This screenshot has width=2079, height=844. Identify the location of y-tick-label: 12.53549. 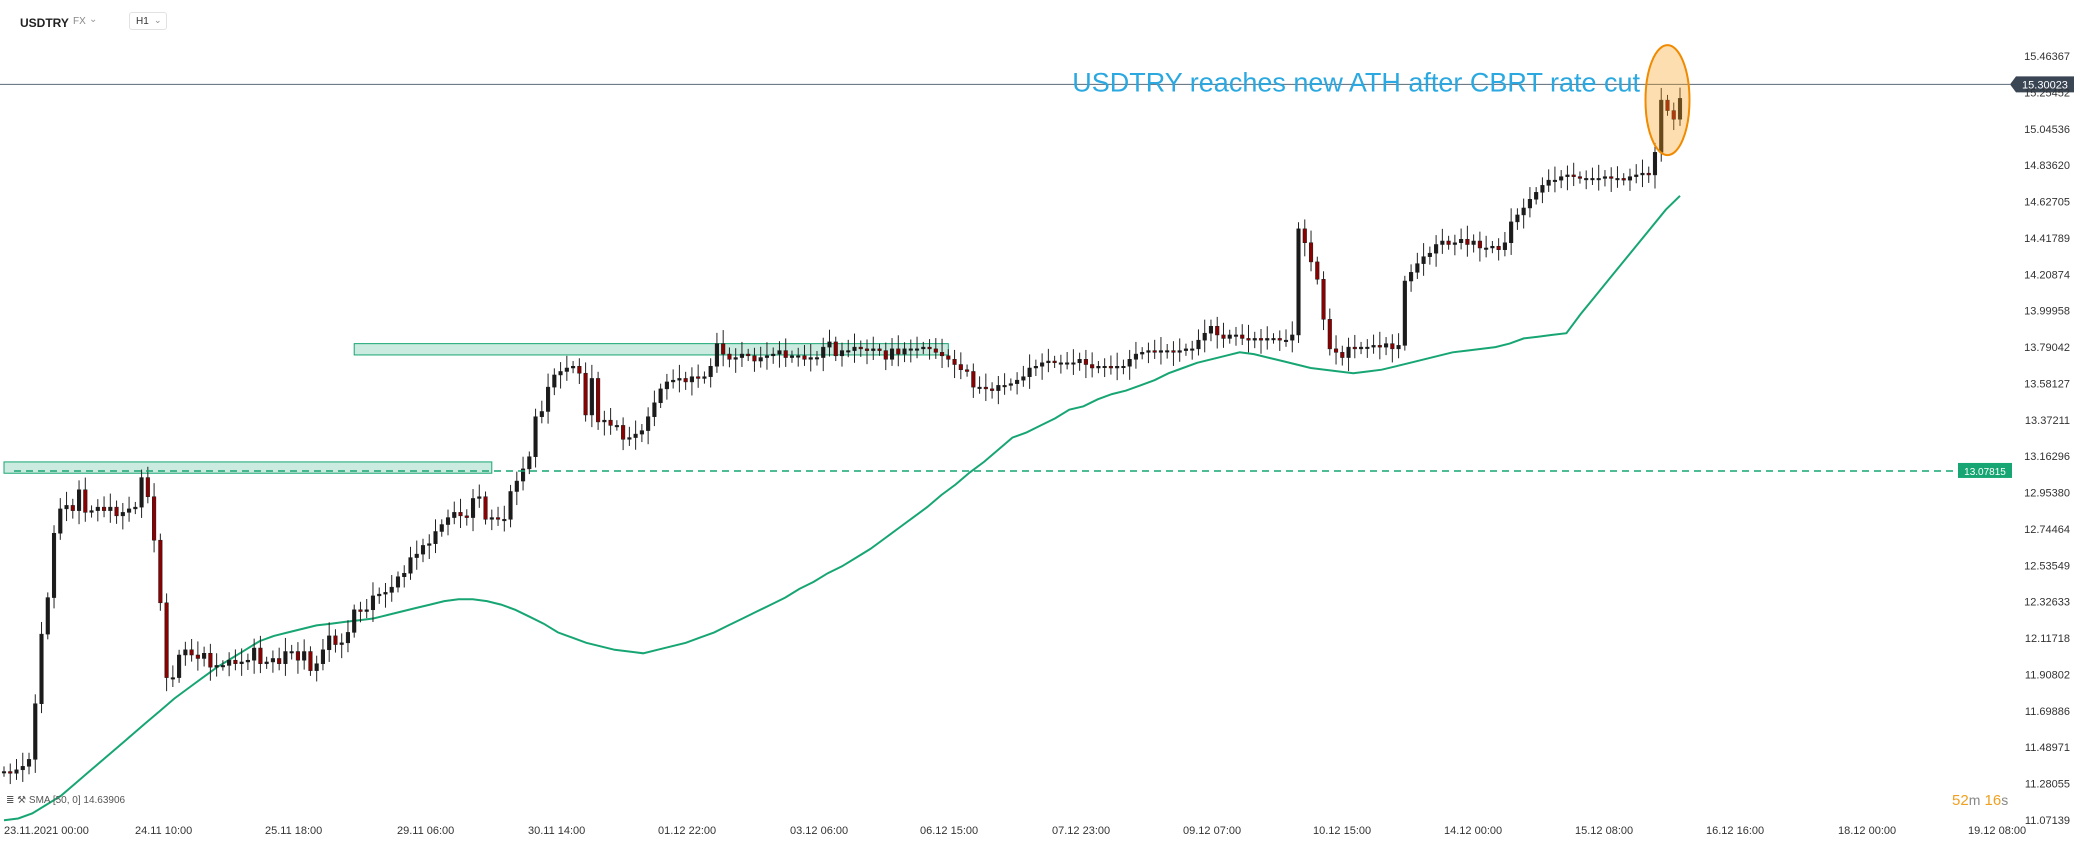
(2047, 566).